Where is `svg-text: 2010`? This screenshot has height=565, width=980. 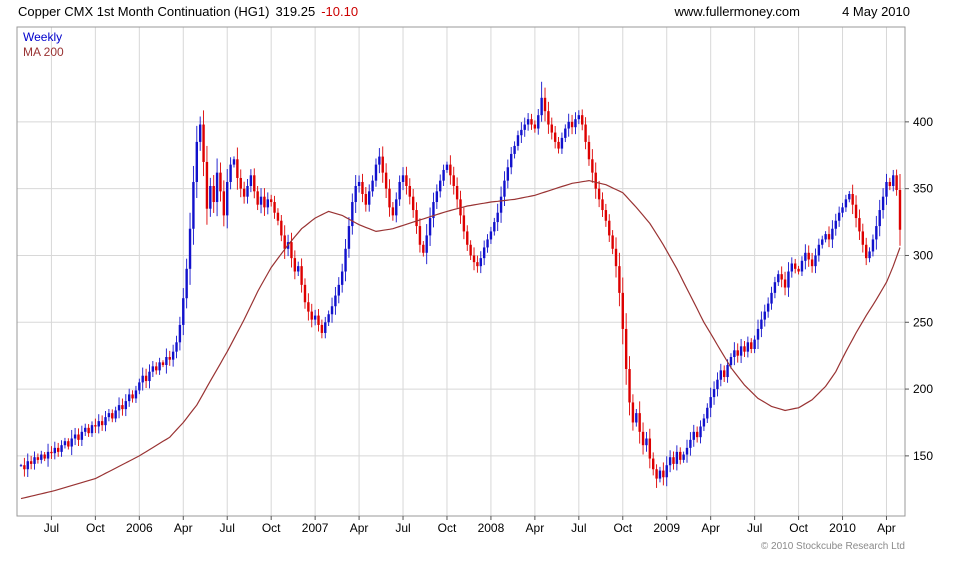
svg-text: 2010 is located at coordinates (842, 528).